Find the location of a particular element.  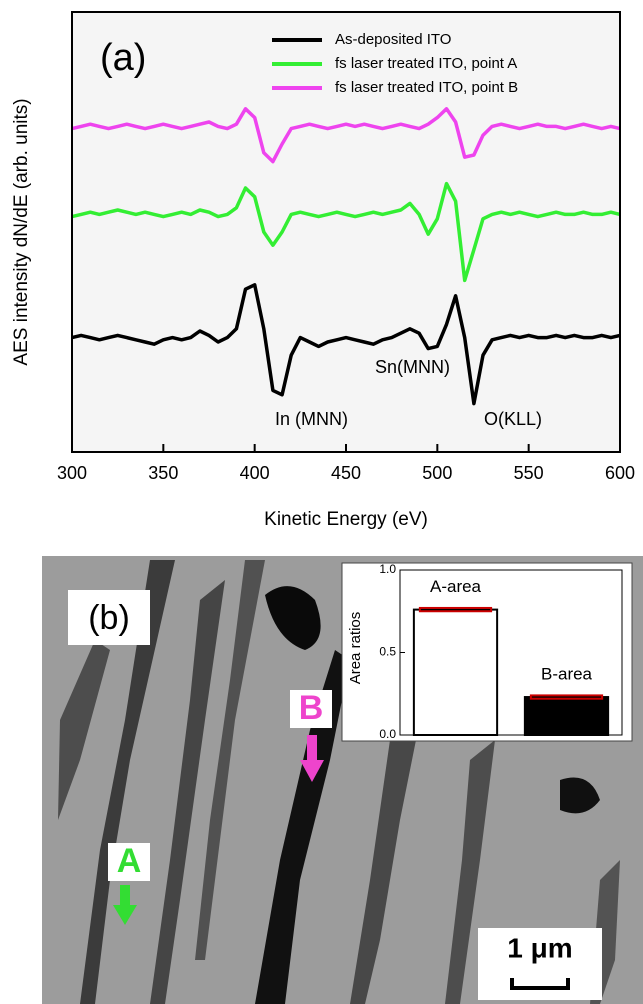

x-tick-label: 350 is located at coordinates (163, 473).